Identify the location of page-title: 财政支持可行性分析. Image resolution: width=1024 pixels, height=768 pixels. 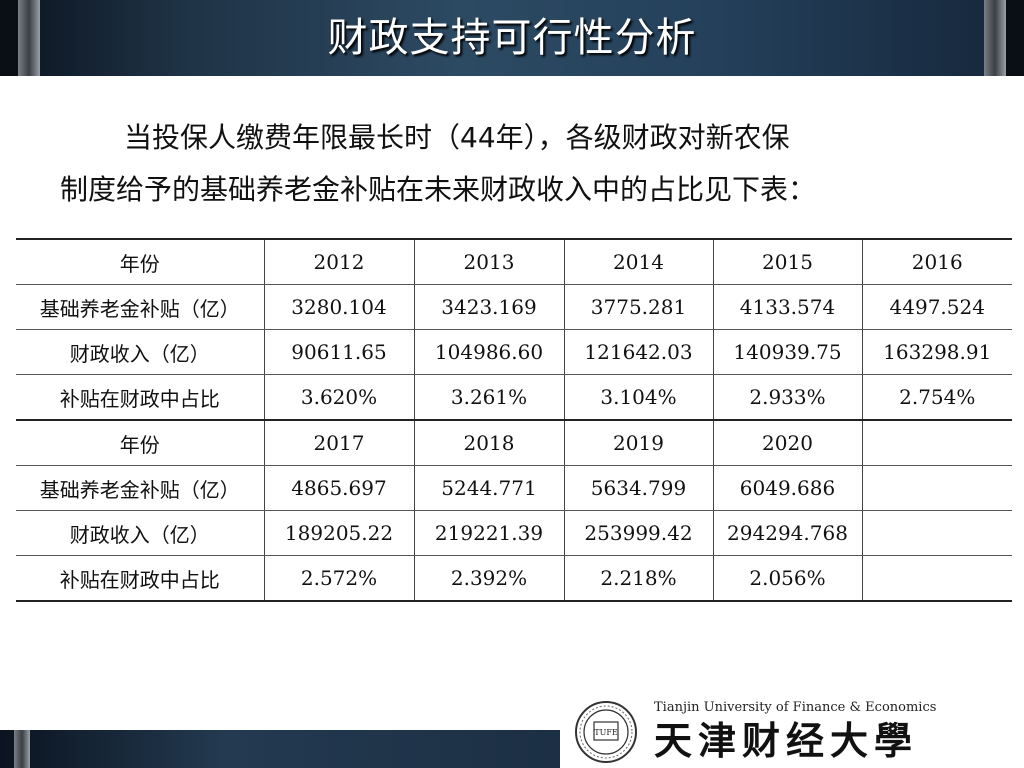
(512, 38).